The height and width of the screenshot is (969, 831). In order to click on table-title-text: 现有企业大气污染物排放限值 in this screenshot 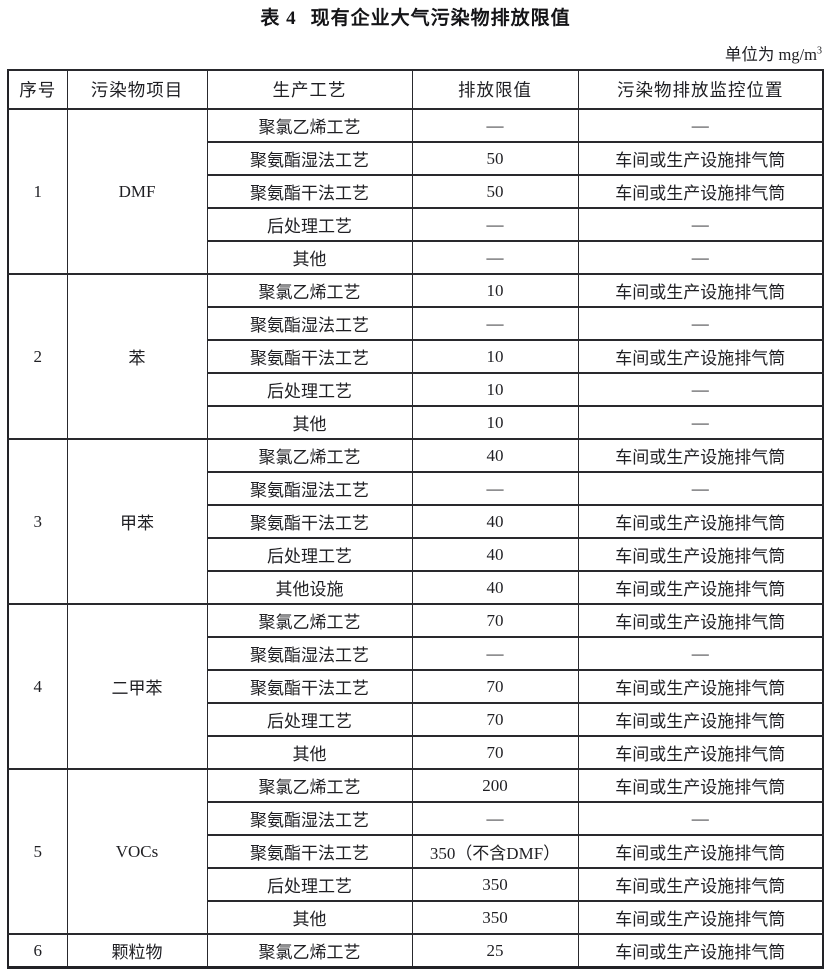, I will do `click(440, 18)`.